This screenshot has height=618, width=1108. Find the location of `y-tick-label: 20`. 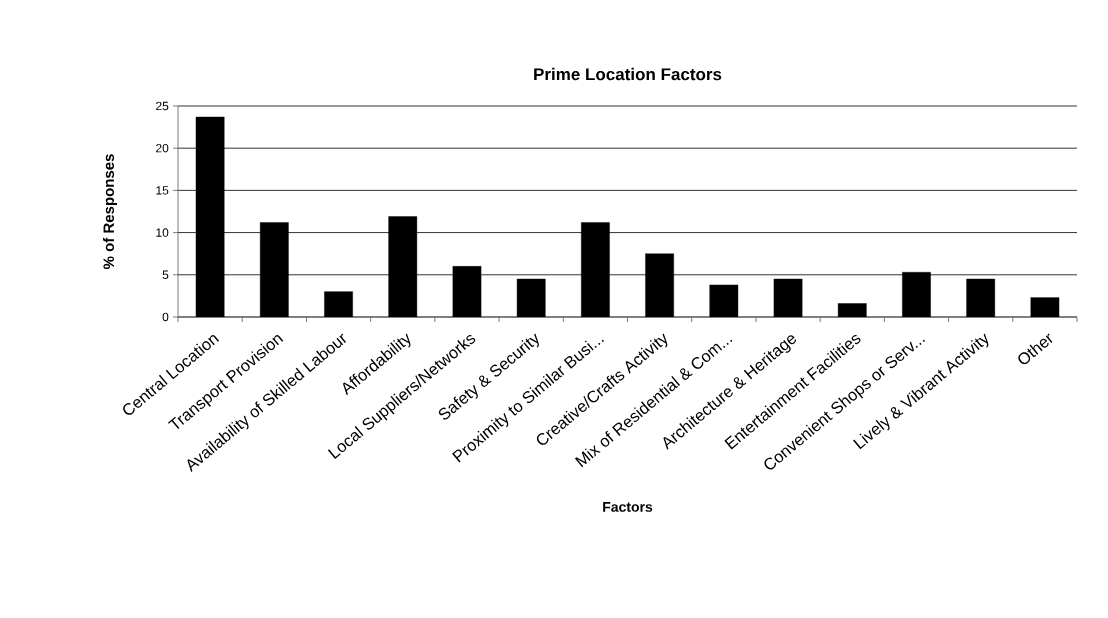

y-tick-label: 20 is located at coordinates (162, 148).